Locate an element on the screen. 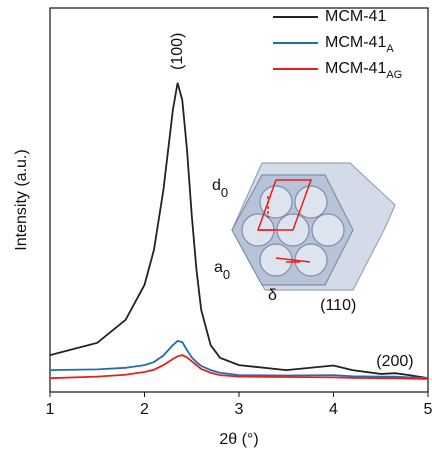 The width and height of the screenshot is (432, 462). inset-label-base: δ is located at coordinates (272, 295).